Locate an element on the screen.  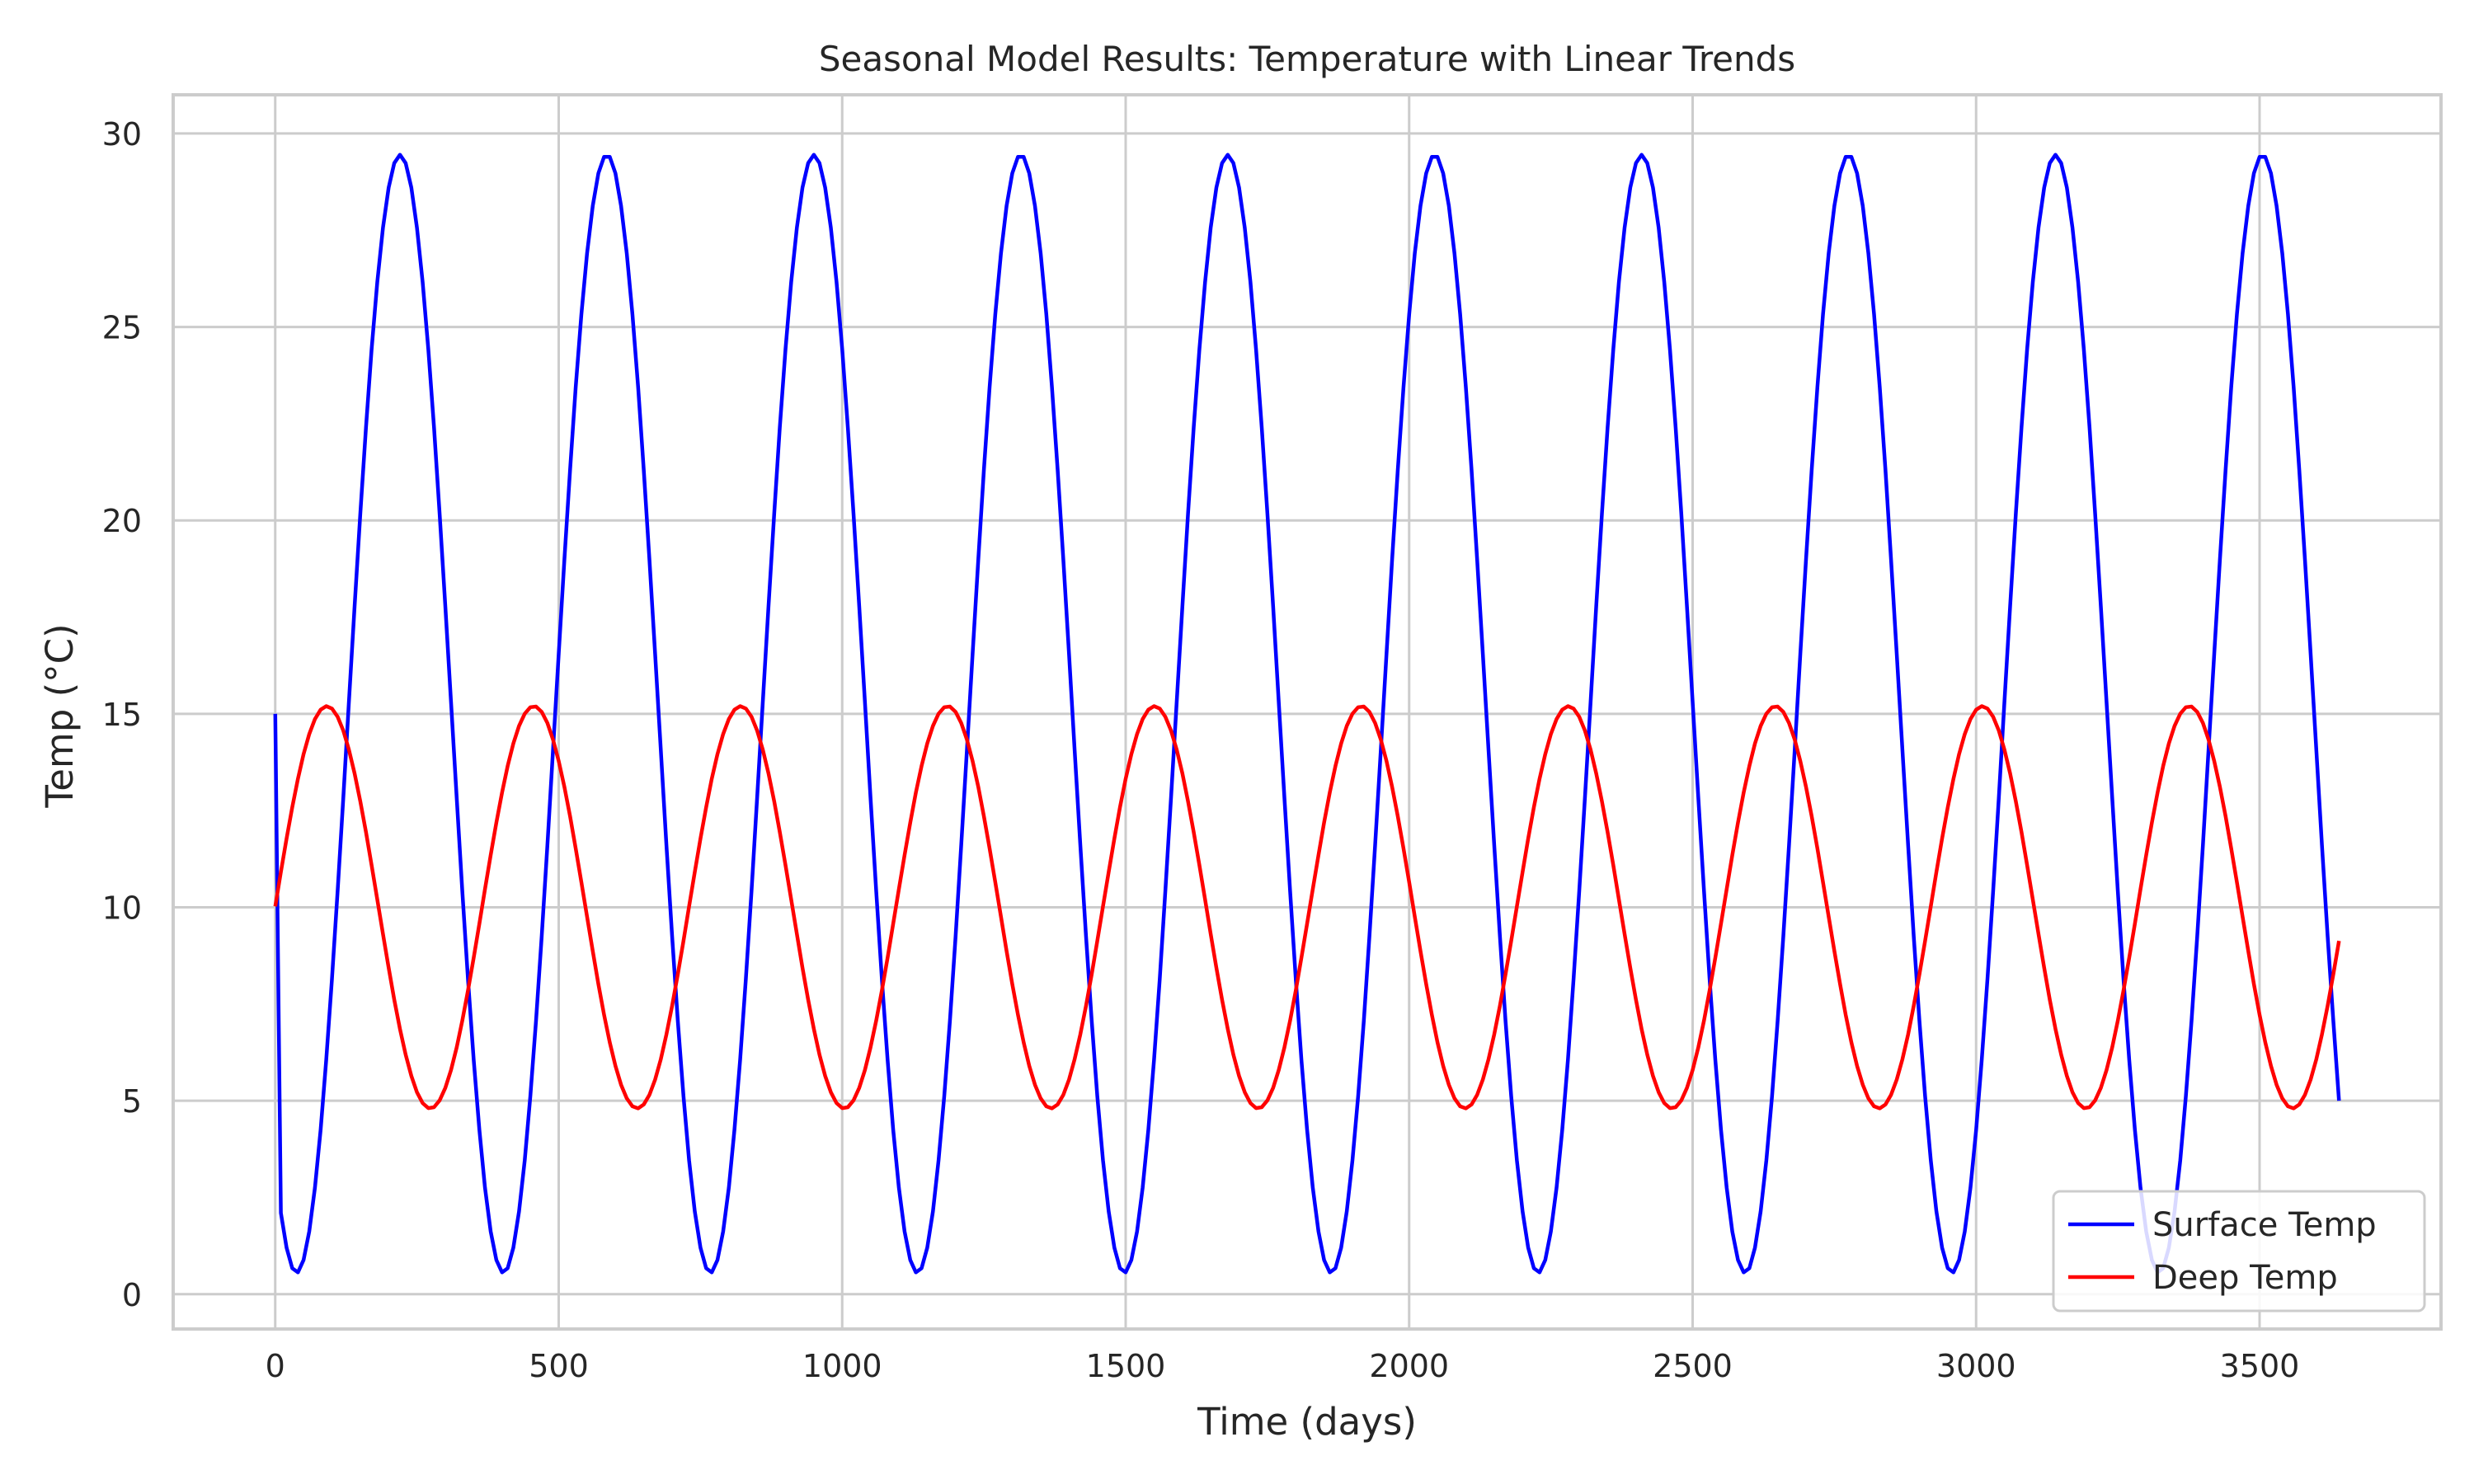
legend-box is located at coordinates (2239, 1251).